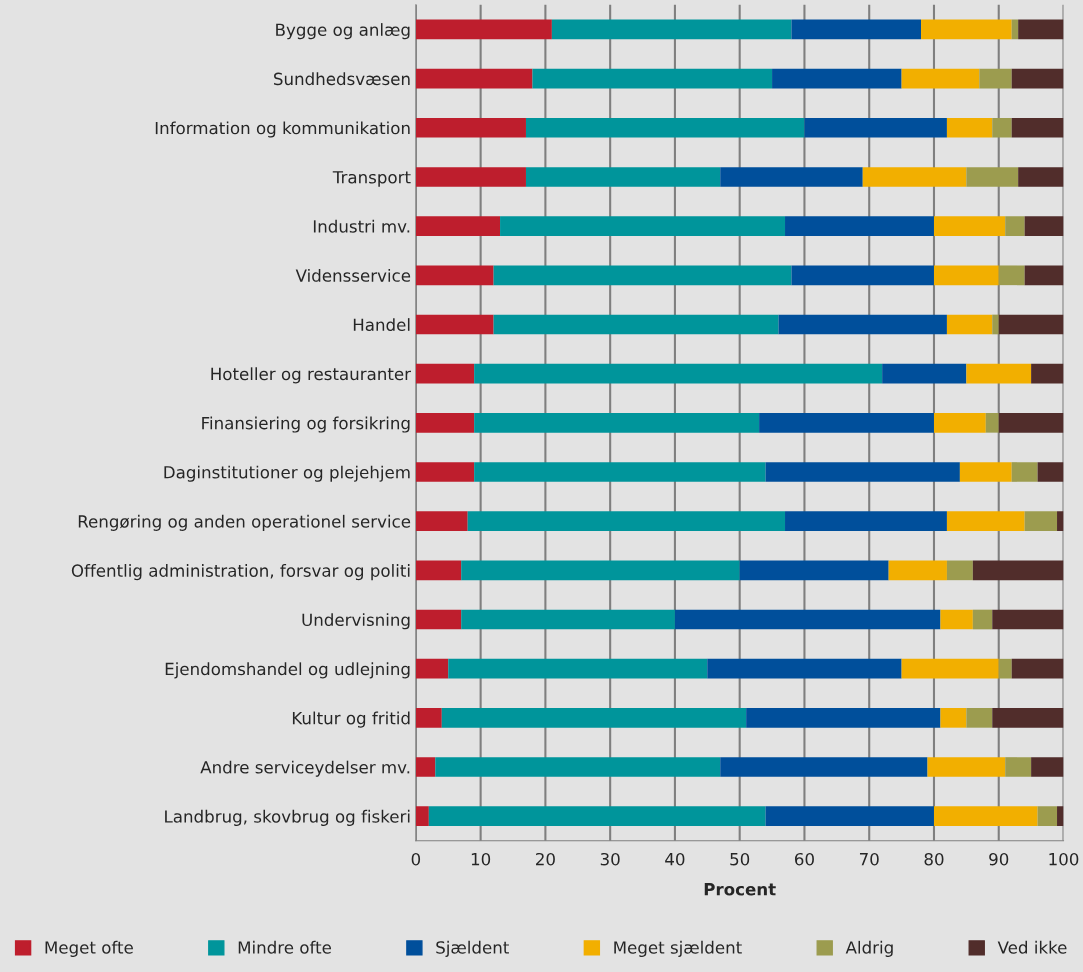 The width and height of the screenshot is (1083, 972). Describe the element at coordinates (351, 719) in the screenshot. I see `y-tick-label: Kultur og fritid` at that location.